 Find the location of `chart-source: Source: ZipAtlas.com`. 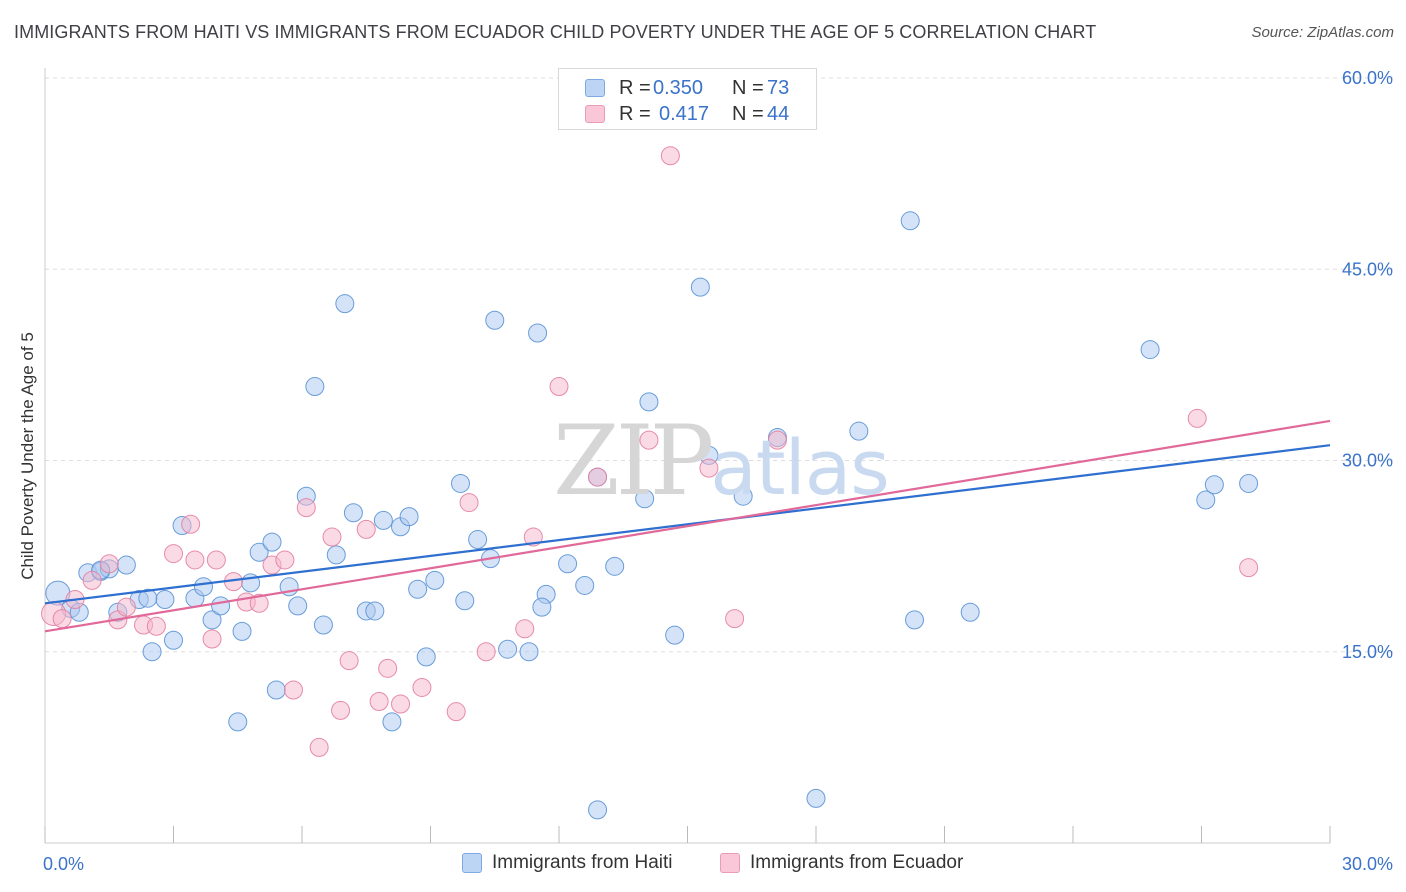

chart-source: Source: ZipAtlas.com is located at coordinates (1322, 32).